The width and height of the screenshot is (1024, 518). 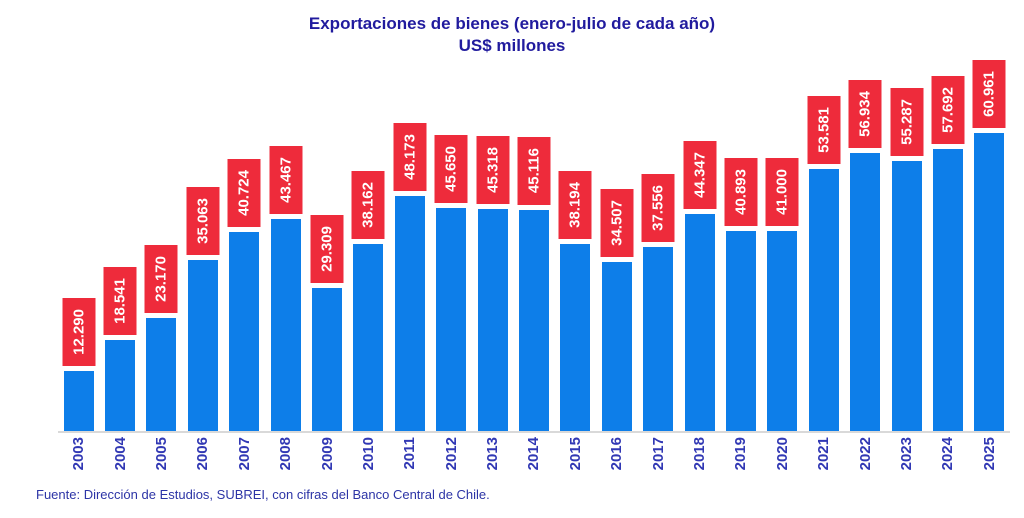 I want to click on bar-2004, so click(x=120, y=385).